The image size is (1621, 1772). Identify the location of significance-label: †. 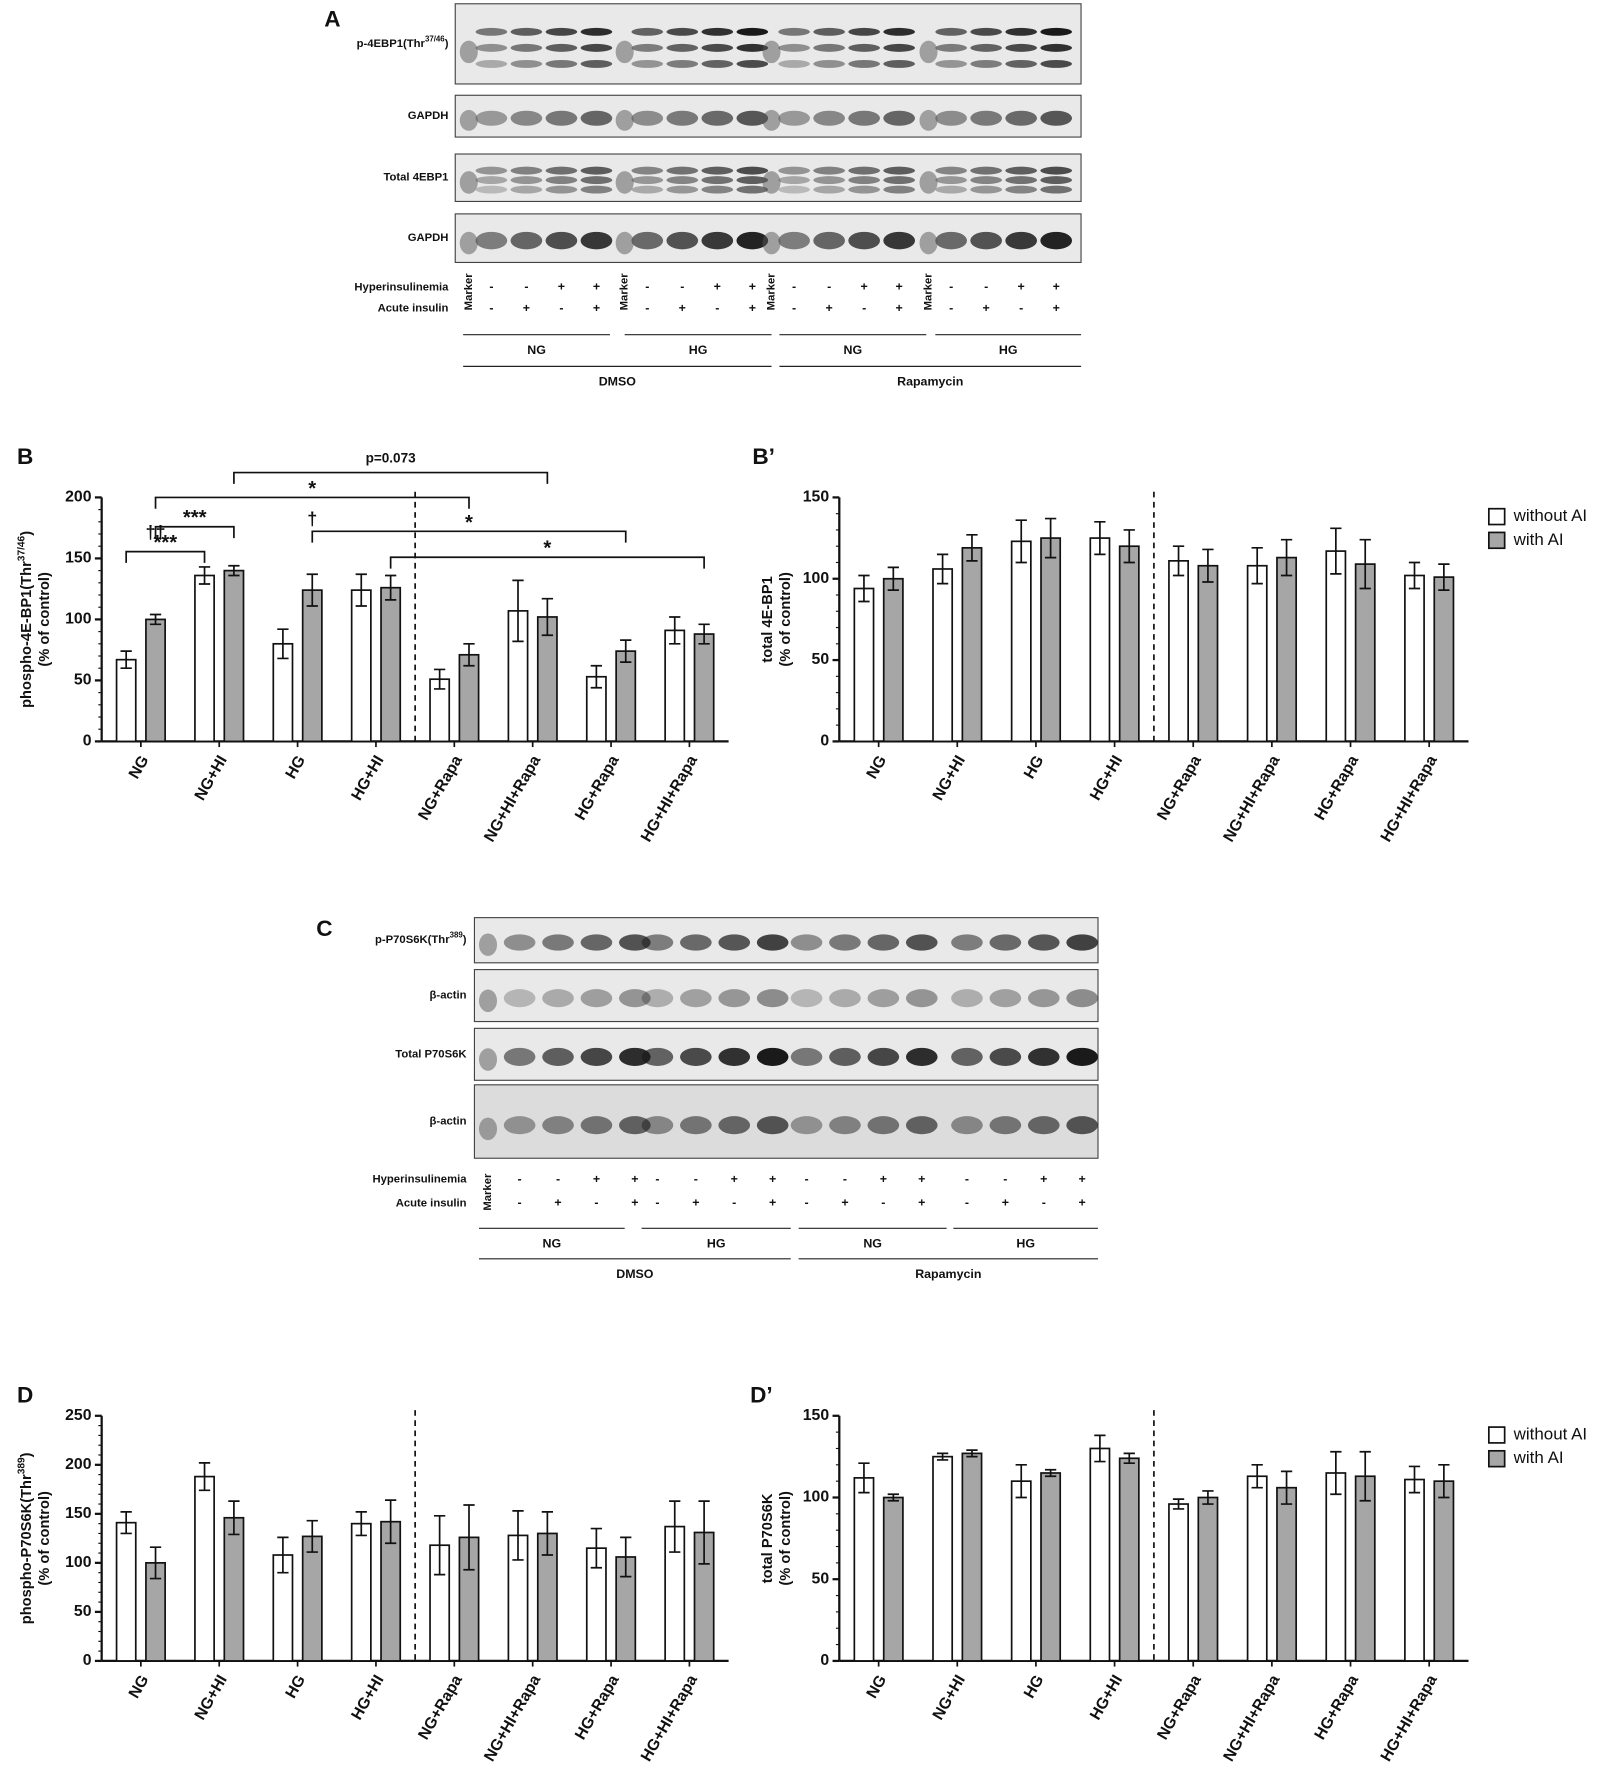
(312, 519).